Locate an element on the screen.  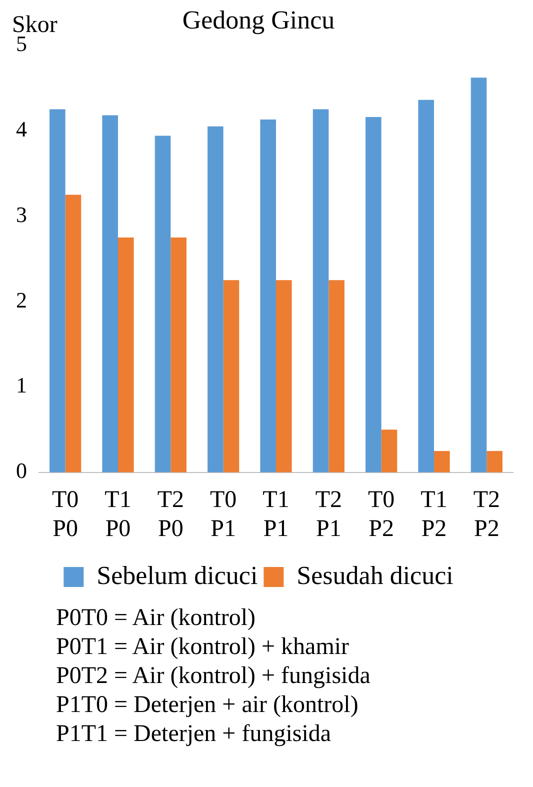
x-tick-label: T2 P1 is located at coordinates (328, 514).